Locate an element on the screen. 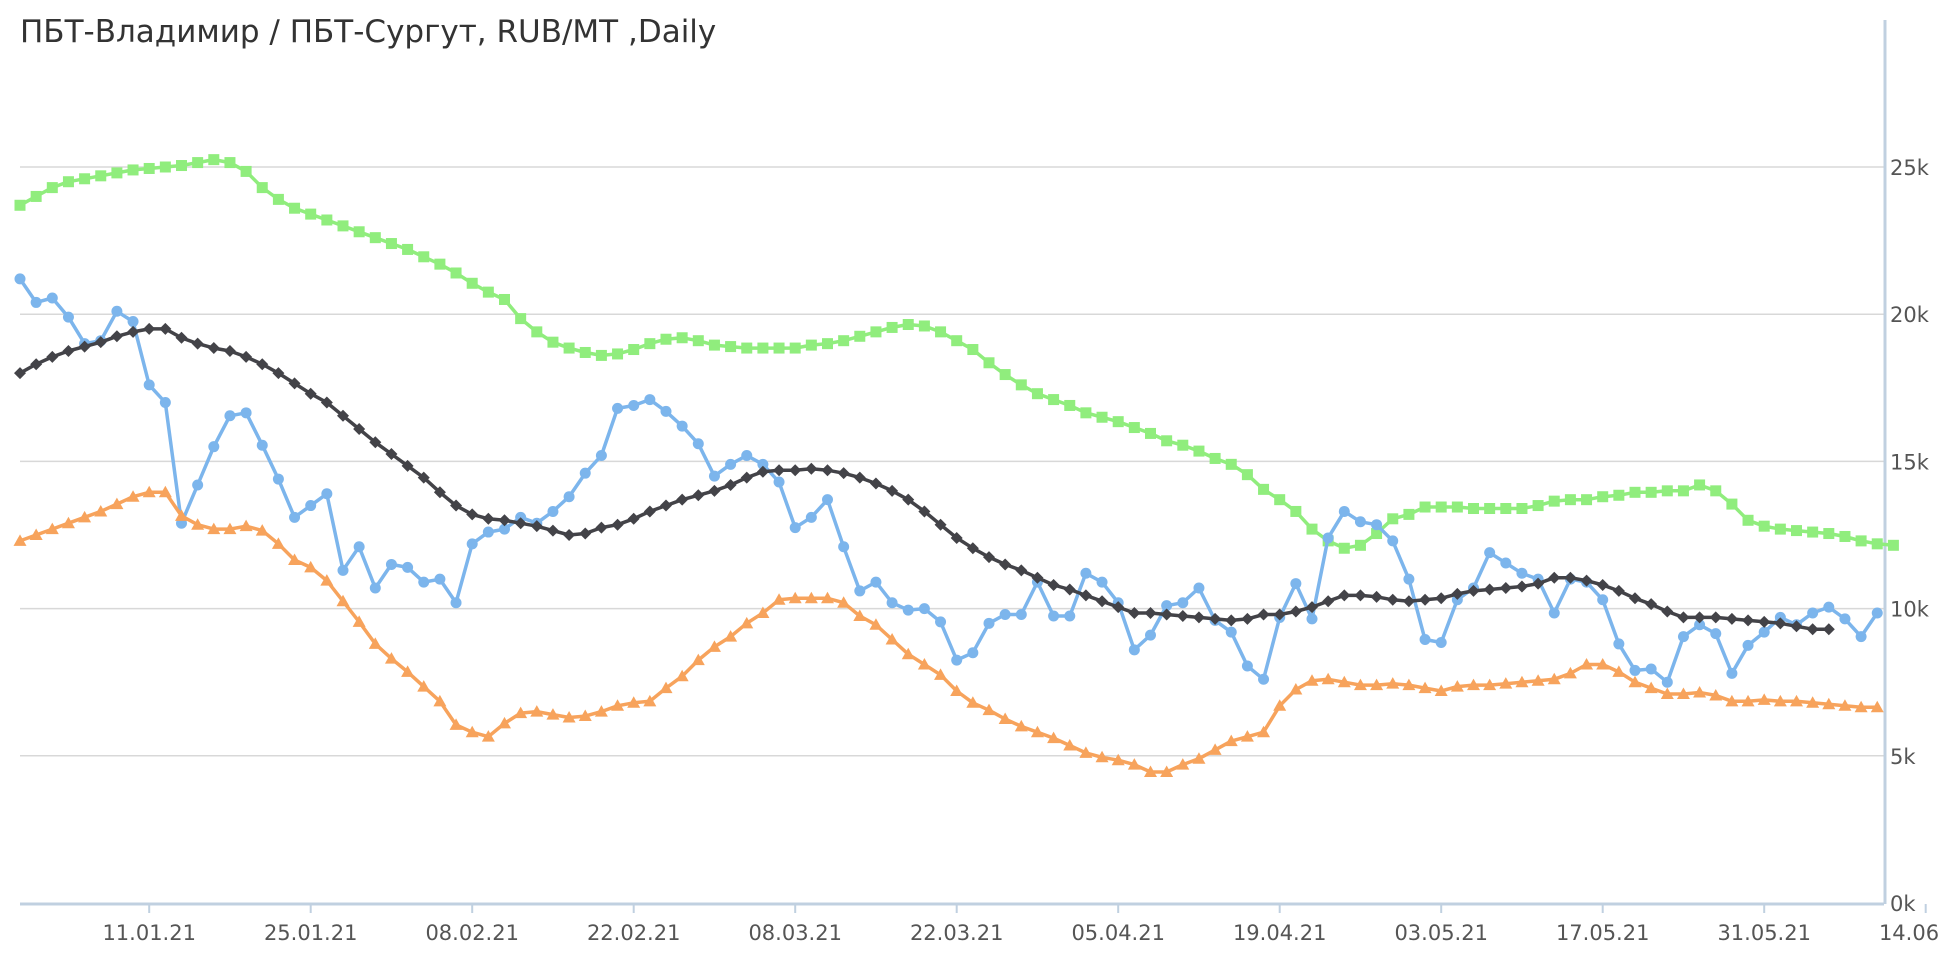  x-tick-label: 22.02.21 is located at coordinates (634, 933).